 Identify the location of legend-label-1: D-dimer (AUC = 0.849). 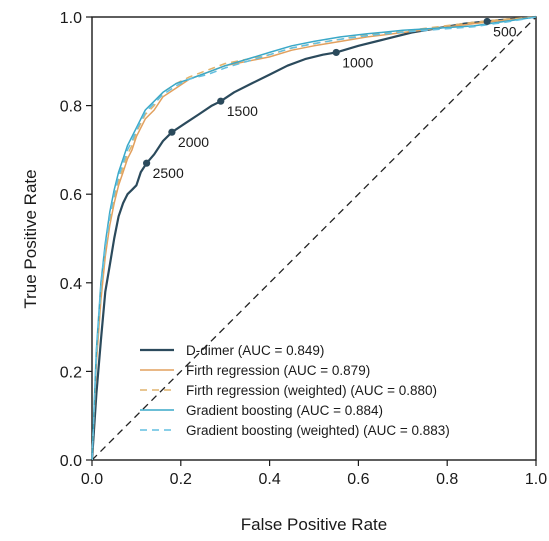
(255, 350).